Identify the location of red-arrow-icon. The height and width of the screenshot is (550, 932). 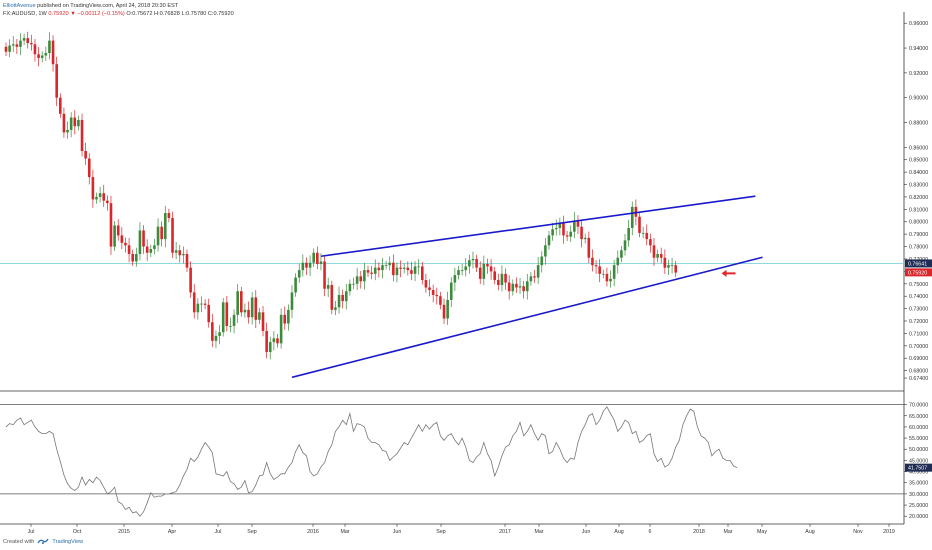
(728, 273).